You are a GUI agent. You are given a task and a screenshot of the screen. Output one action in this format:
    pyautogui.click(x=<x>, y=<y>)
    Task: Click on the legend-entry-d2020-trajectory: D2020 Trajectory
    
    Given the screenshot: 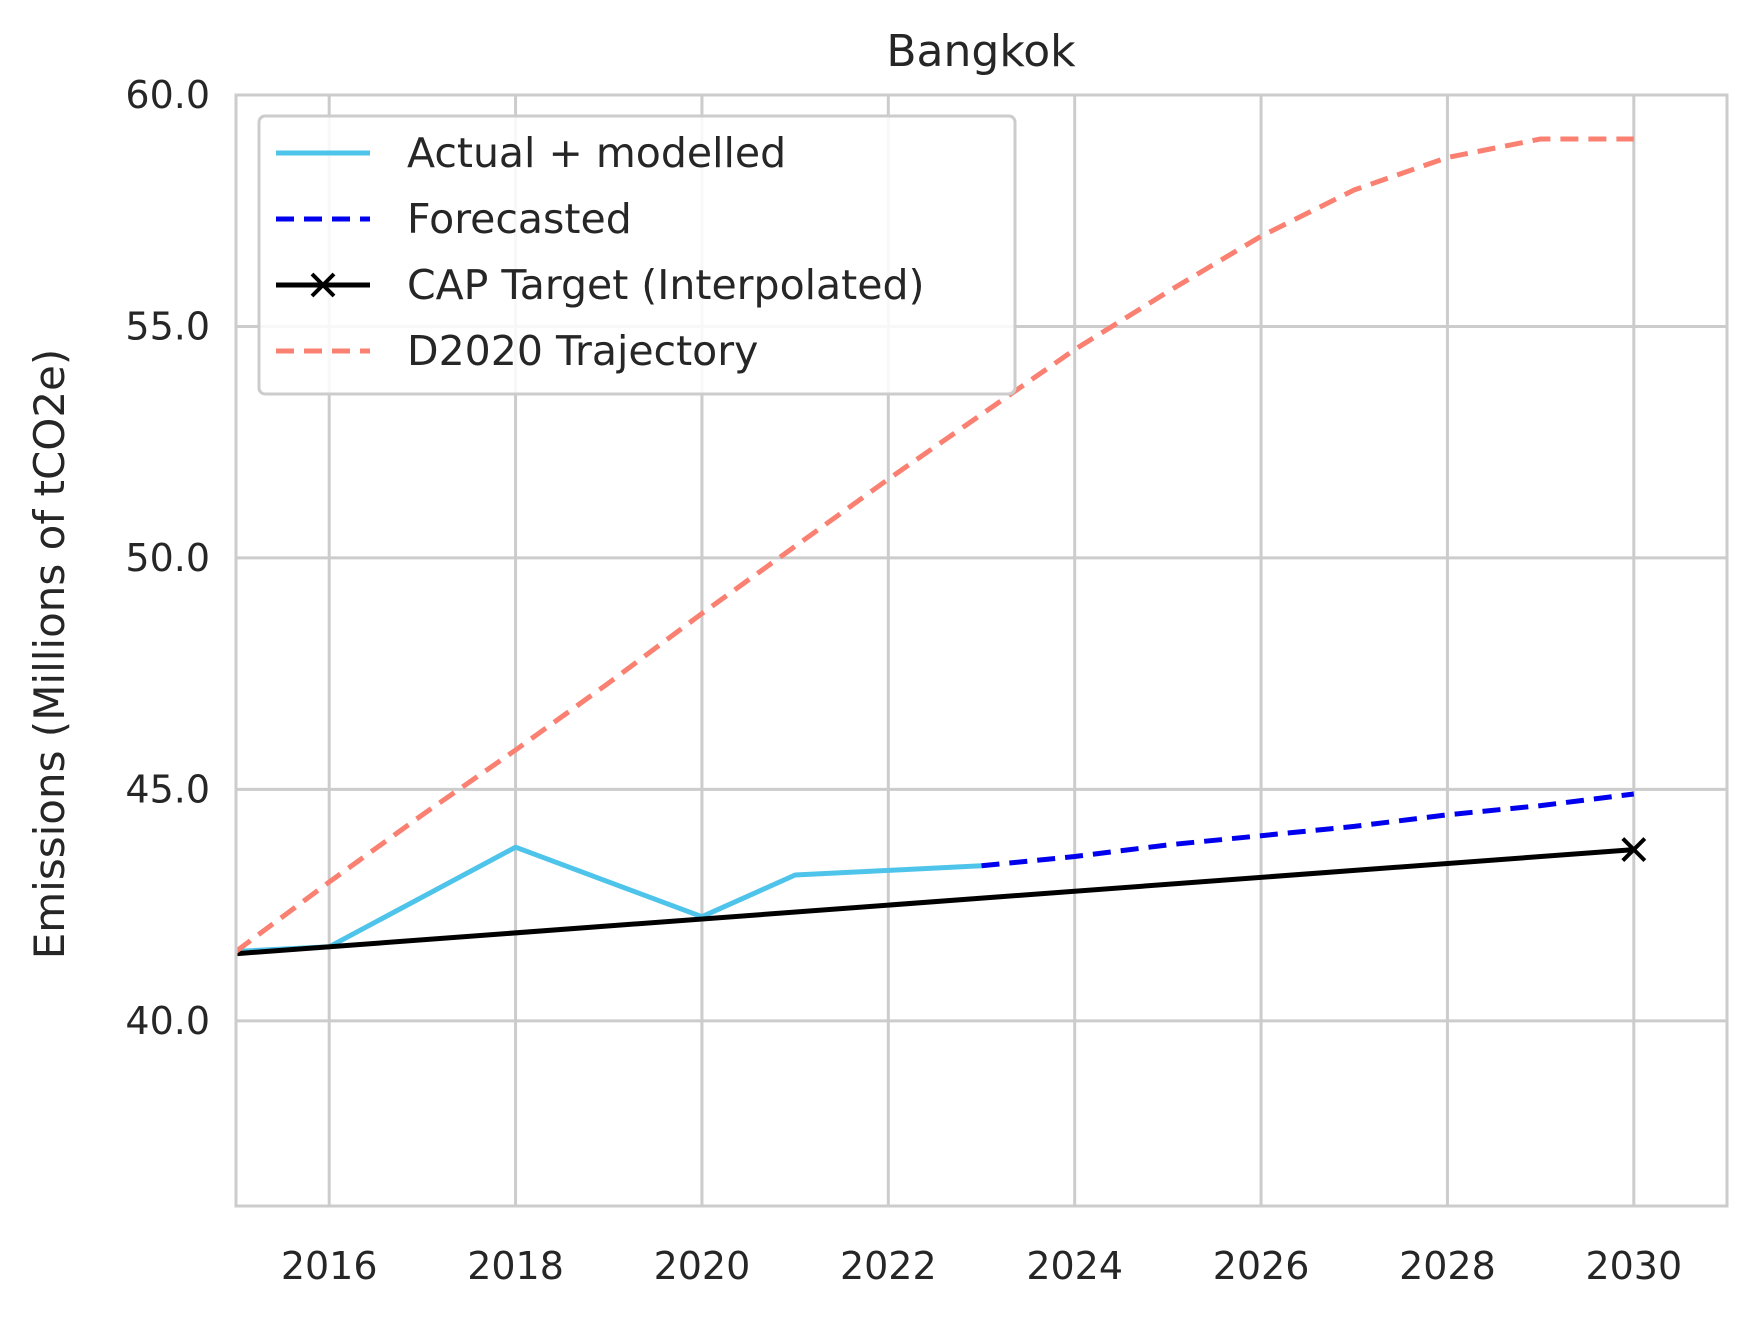 What is the action you would take?
    pyautogui.click(x=517, y=351)
    